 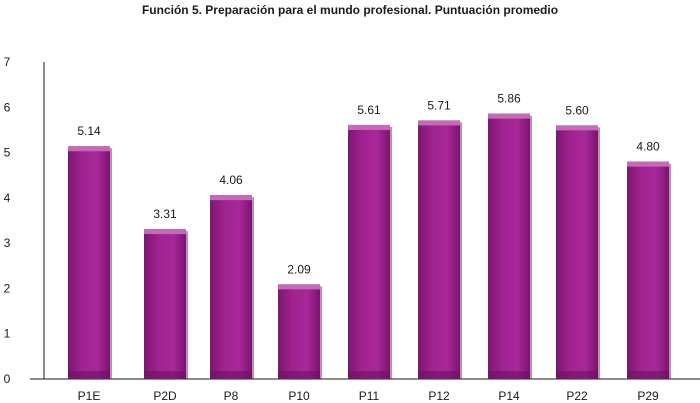 What do you see at coordinates (231, 396) in the screenshot?
I see `category-label: P8` at bounding box center [231, 396].